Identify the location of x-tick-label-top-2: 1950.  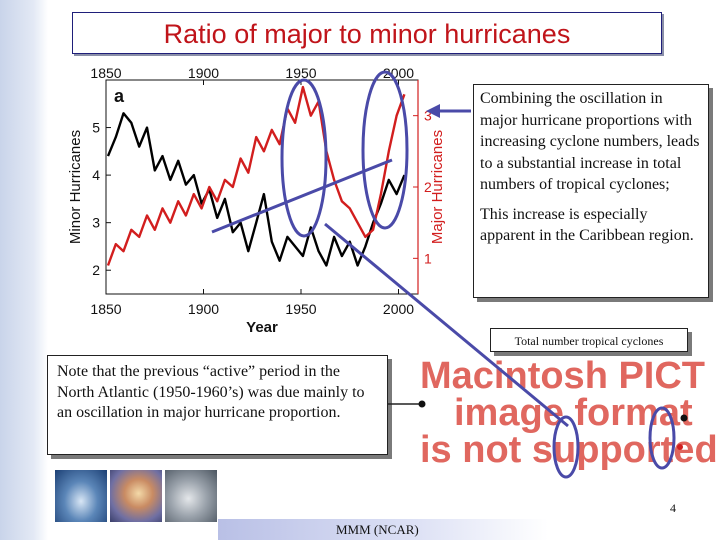
(300, 74).